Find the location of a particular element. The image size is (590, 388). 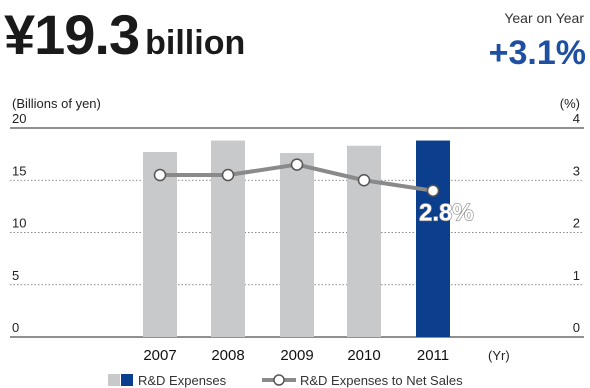

left-tick-15: 15 is located at coordinates (19, 170).